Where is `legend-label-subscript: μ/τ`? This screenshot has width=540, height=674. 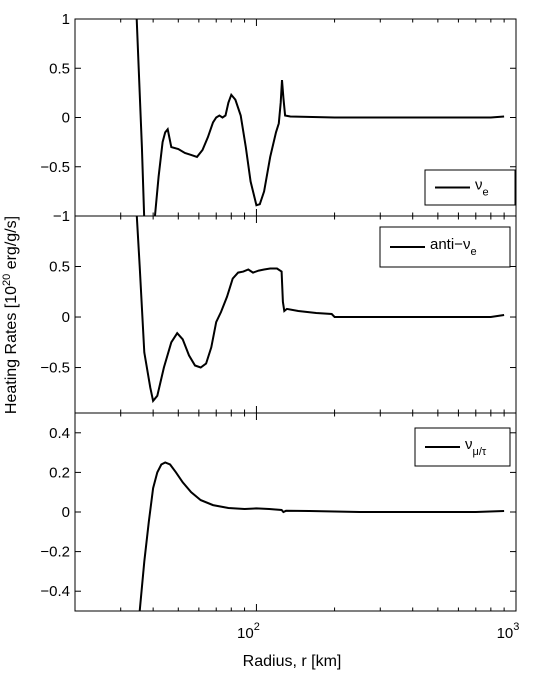
legend-label-subscript: μ/τ is located at coordinates (480, 452).